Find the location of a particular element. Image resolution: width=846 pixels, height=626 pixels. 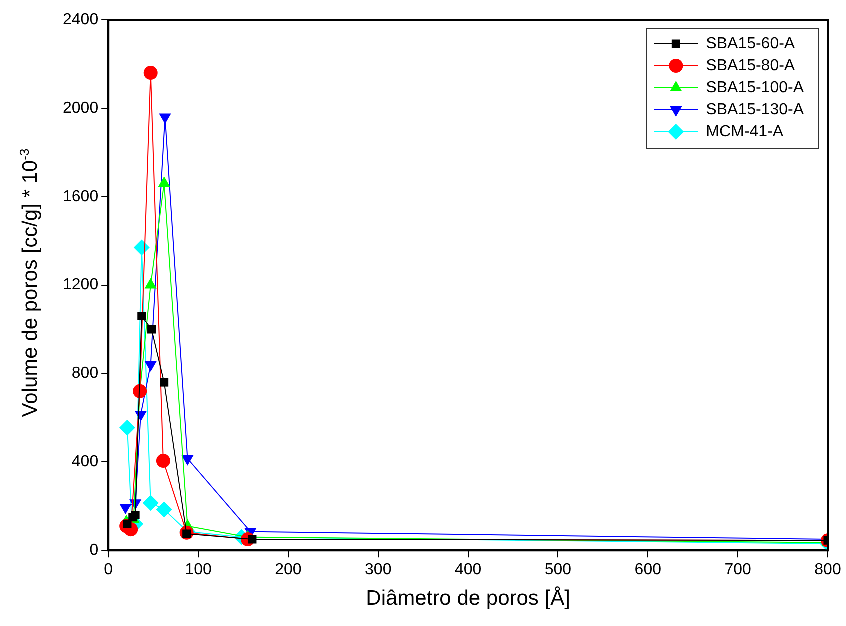

x-tick-label: 600 is located at coordinates (648, 570).